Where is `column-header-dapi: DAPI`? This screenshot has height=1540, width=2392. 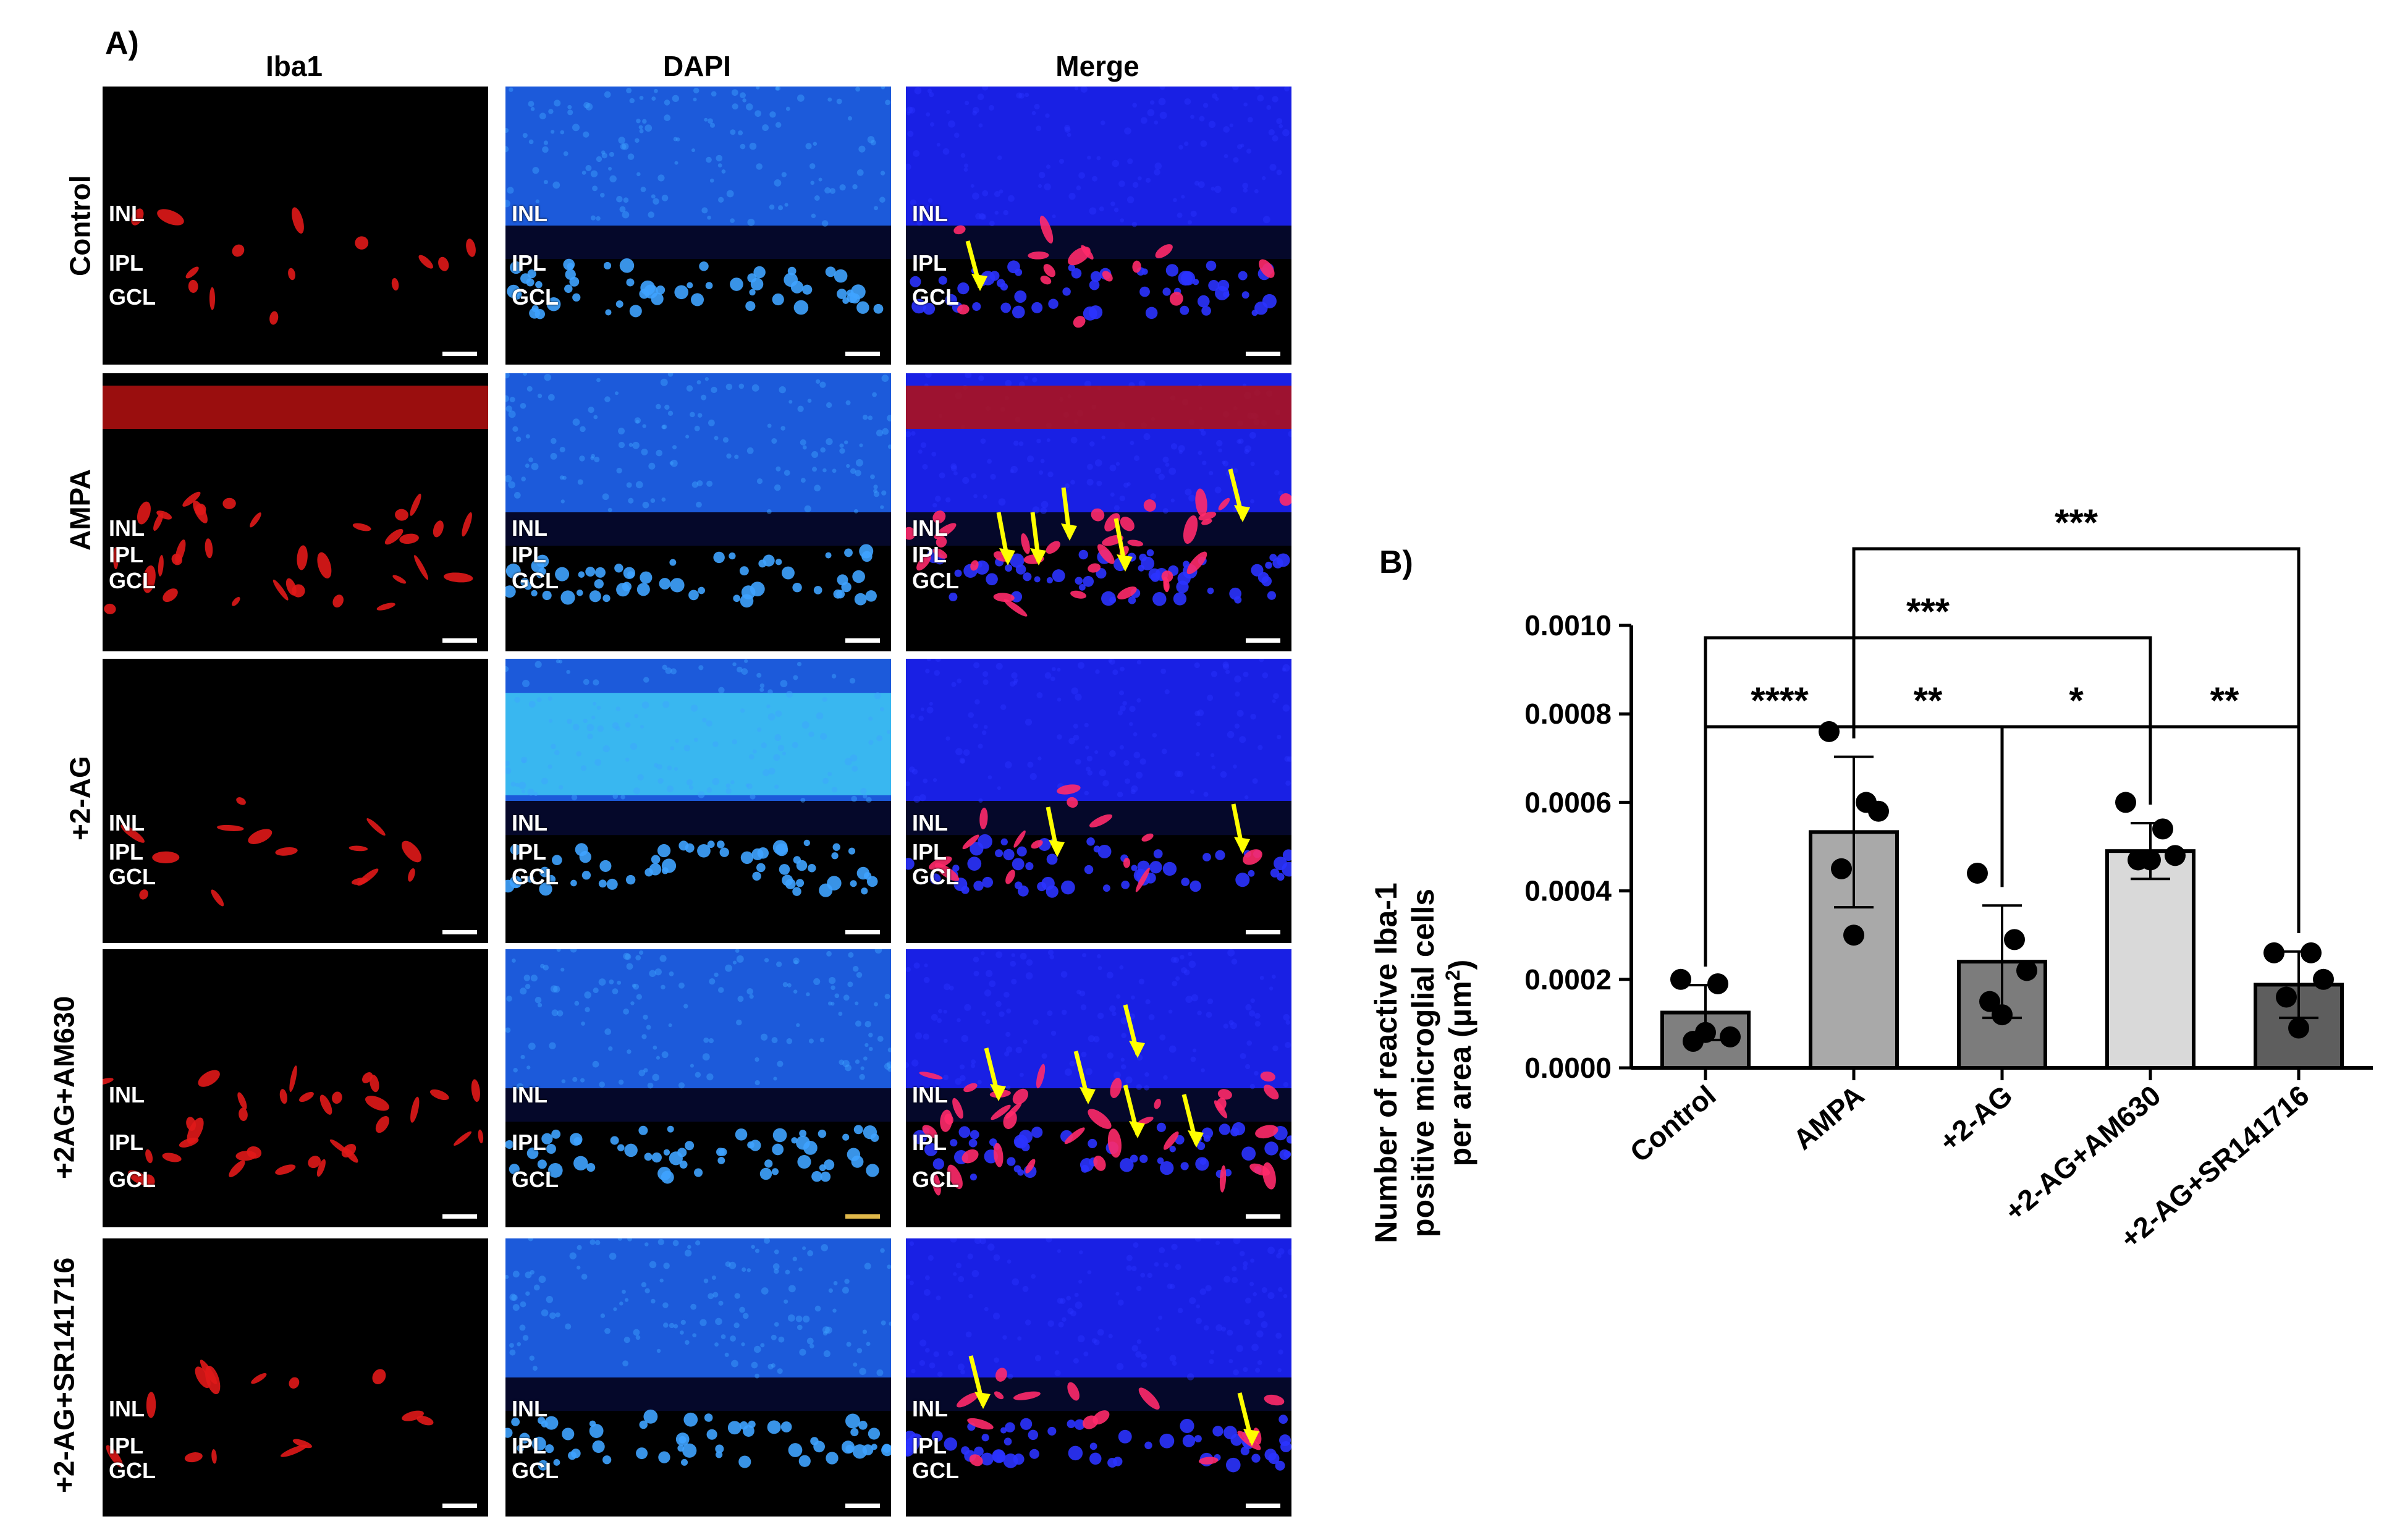
column-header-dapi: DAPI is located at coordinates (697, 66).